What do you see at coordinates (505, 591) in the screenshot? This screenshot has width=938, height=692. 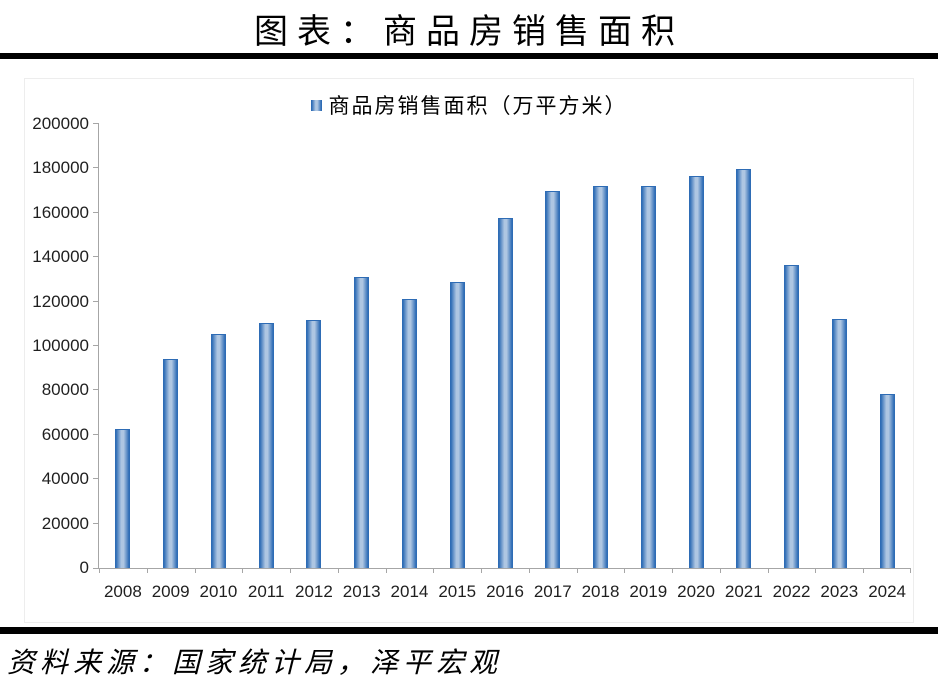 I see `x-axis-label: 2016` at bounding box center [505, 591].